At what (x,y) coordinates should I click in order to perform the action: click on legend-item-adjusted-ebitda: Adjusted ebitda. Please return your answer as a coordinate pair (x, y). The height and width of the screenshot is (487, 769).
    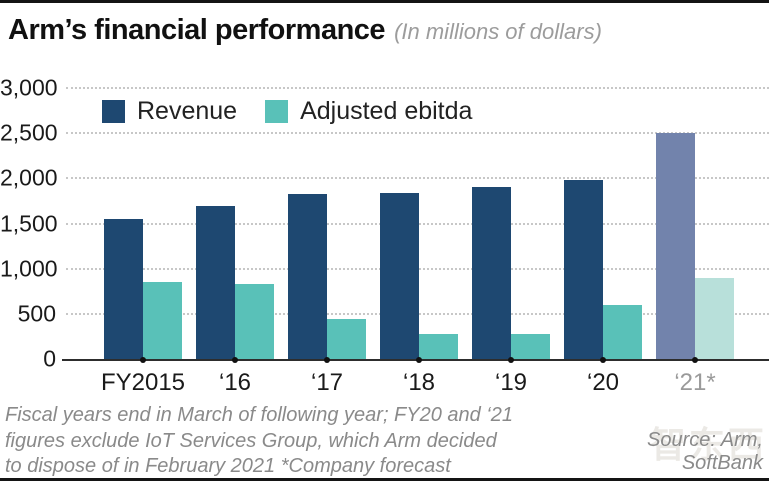
    Looking at the image, I should click on (368, 111).